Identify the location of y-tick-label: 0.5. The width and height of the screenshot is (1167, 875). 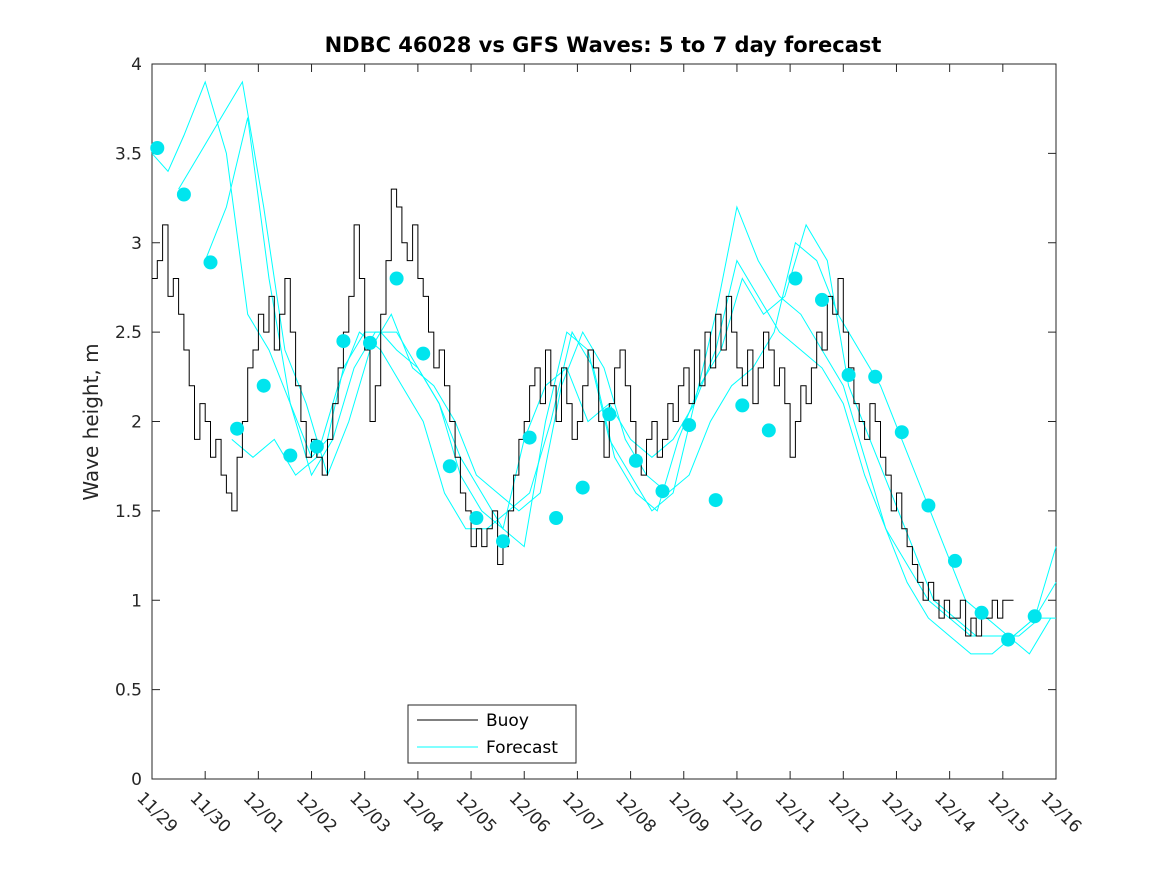
(128, 691).